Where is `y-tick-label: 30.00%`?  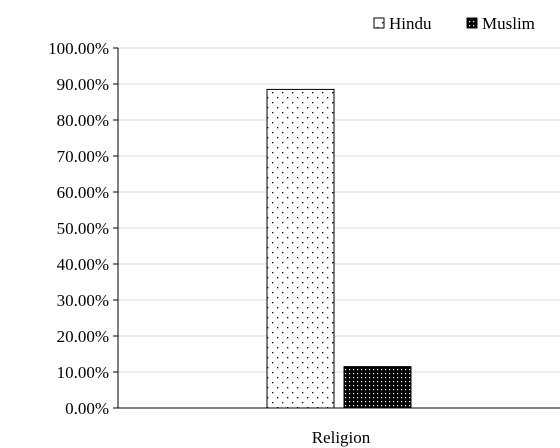
y-tick-label: 30.00% is located at coordinates (83, 300).